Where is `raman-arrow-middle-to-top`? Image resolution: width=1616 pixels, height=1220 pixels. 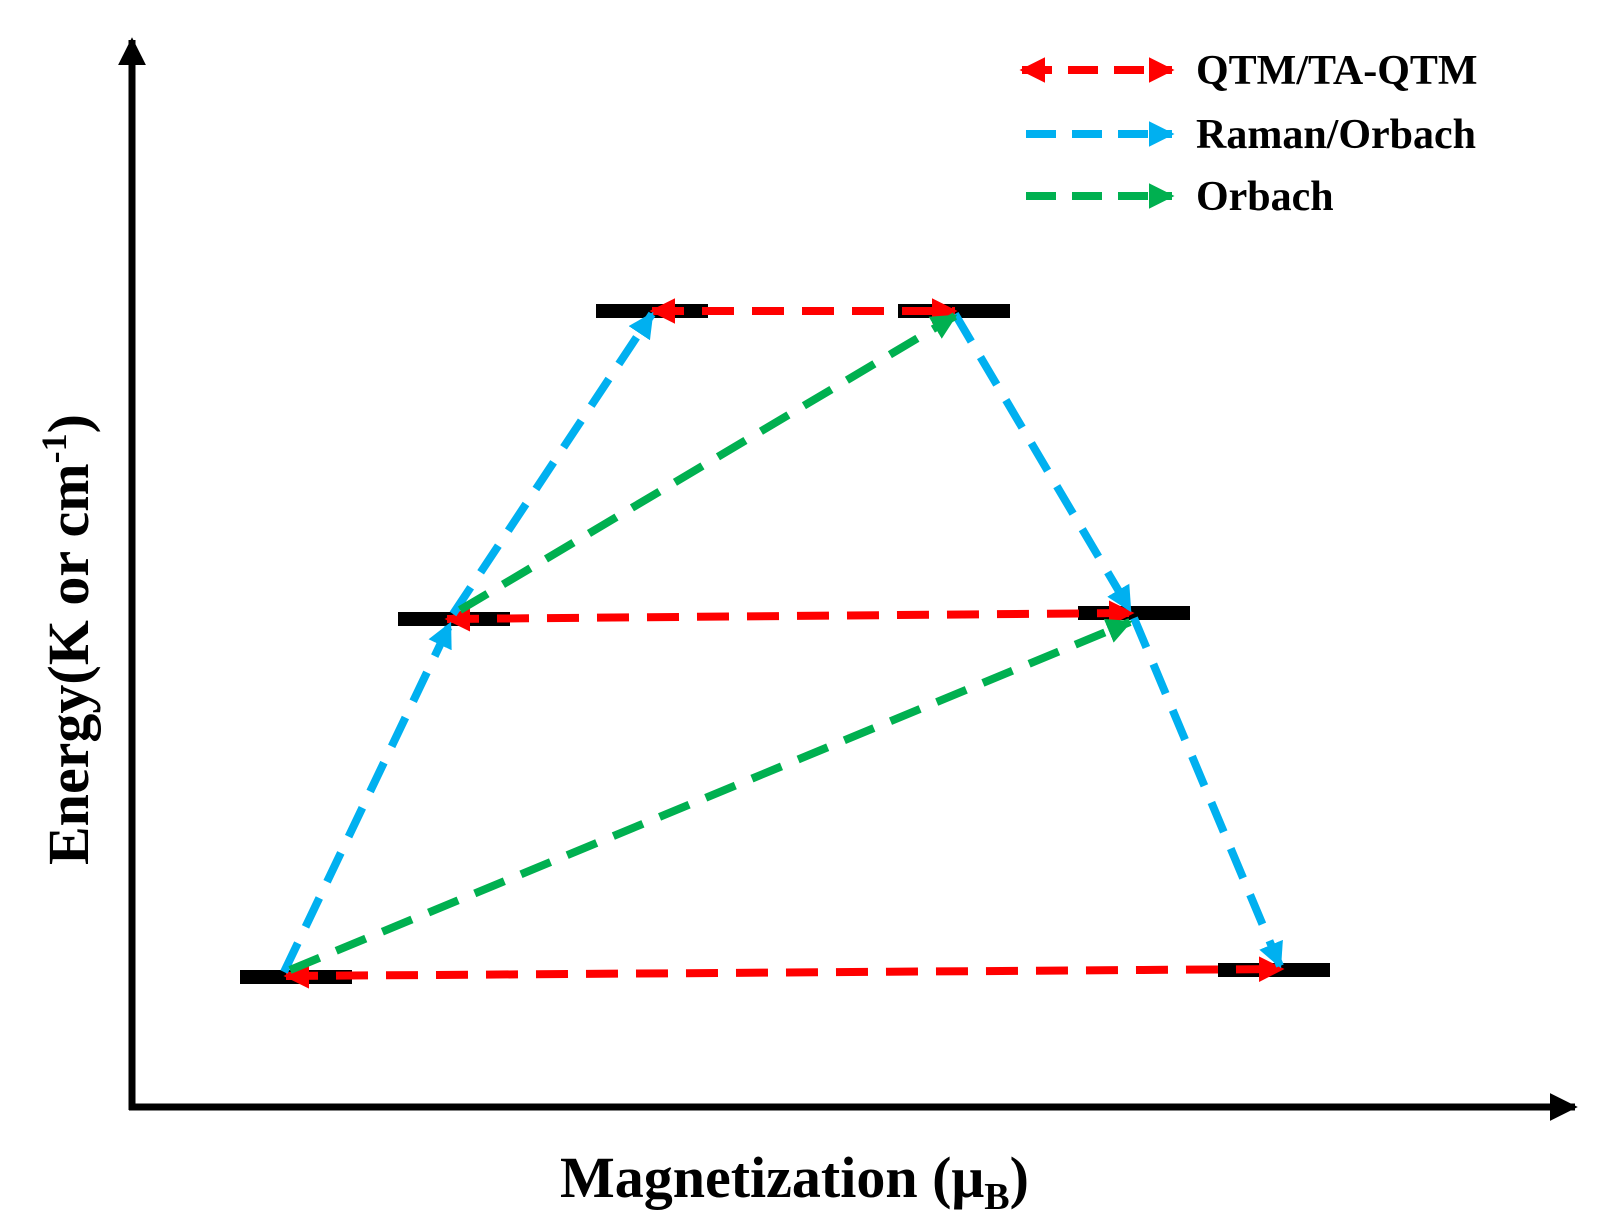 raman-arrow-middle-to-top is located at coordinates (552, 464).